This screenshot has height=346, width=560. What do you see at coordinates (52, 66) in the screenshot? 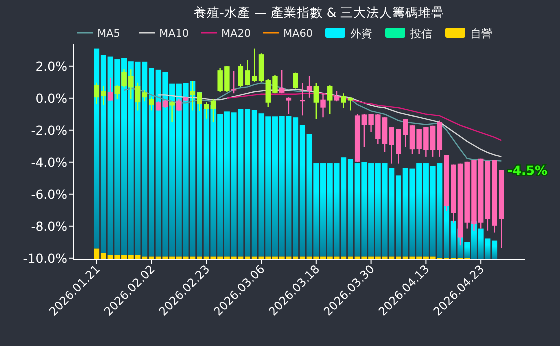
I see `y-tick-label: 2.0%` at bounding box center [52, 66].